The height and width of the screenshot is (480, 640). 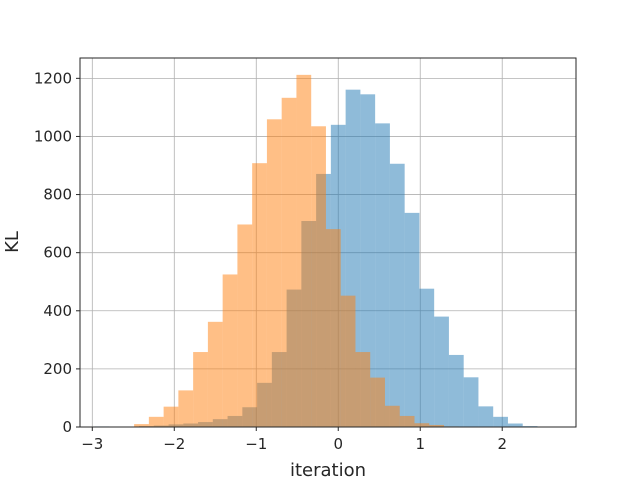 I want to click on x-tick-label: 0, so click(x=338, y=444).